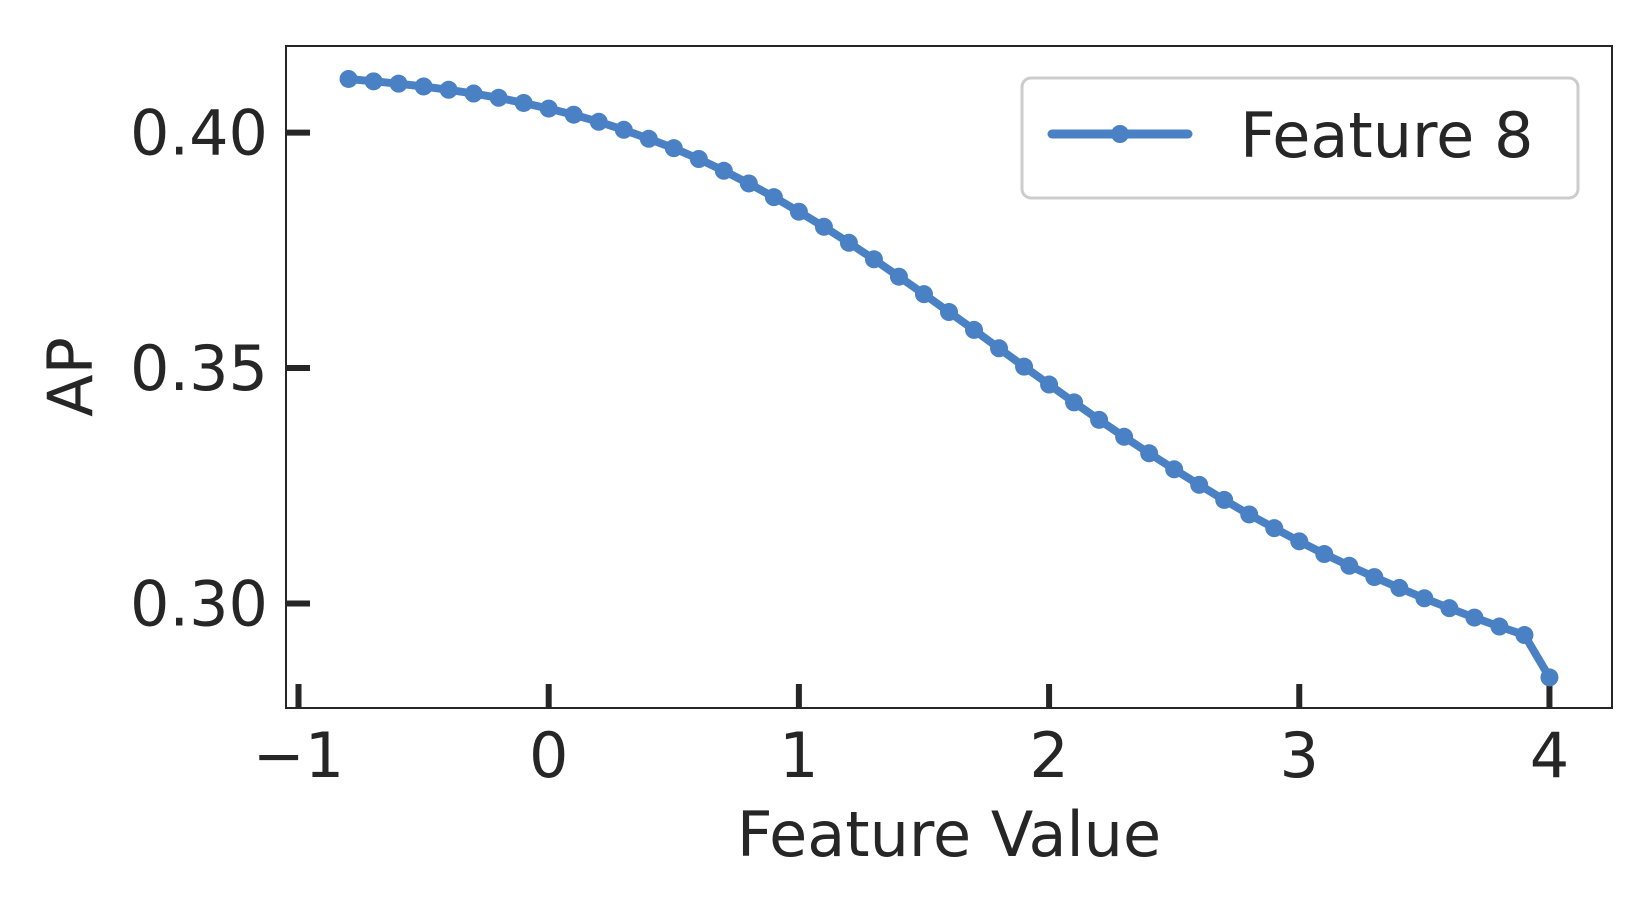 The image size is (1650, 900). I want to click on y-tick-label: 0.30, so click(199, 603).